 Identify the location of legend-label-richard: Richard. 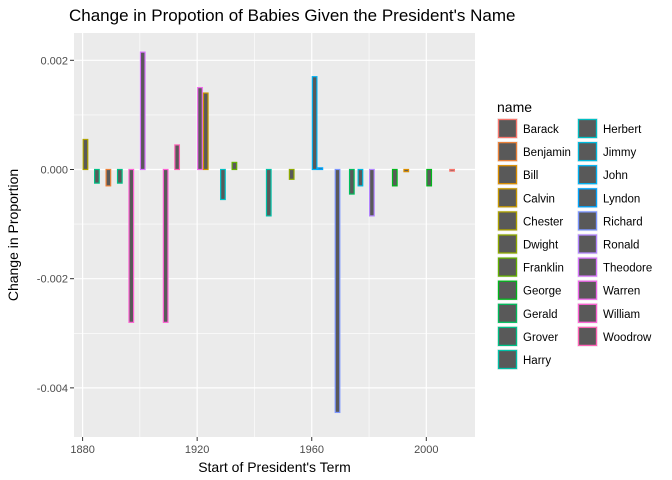
(623, 222).